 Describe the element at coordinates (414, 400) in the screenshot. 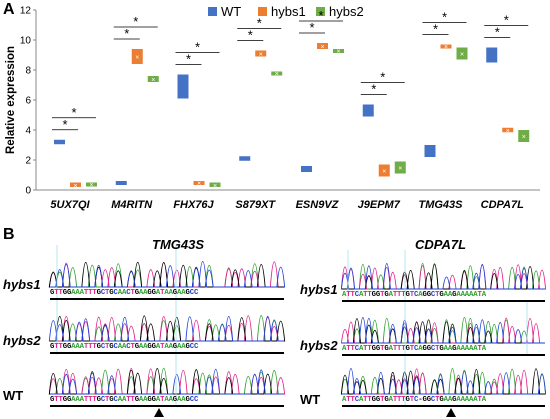

I see `right-sequence-wt: ATTCATTGGTGATTTGTC-GGCTGAAGAAAAATA` at that location.